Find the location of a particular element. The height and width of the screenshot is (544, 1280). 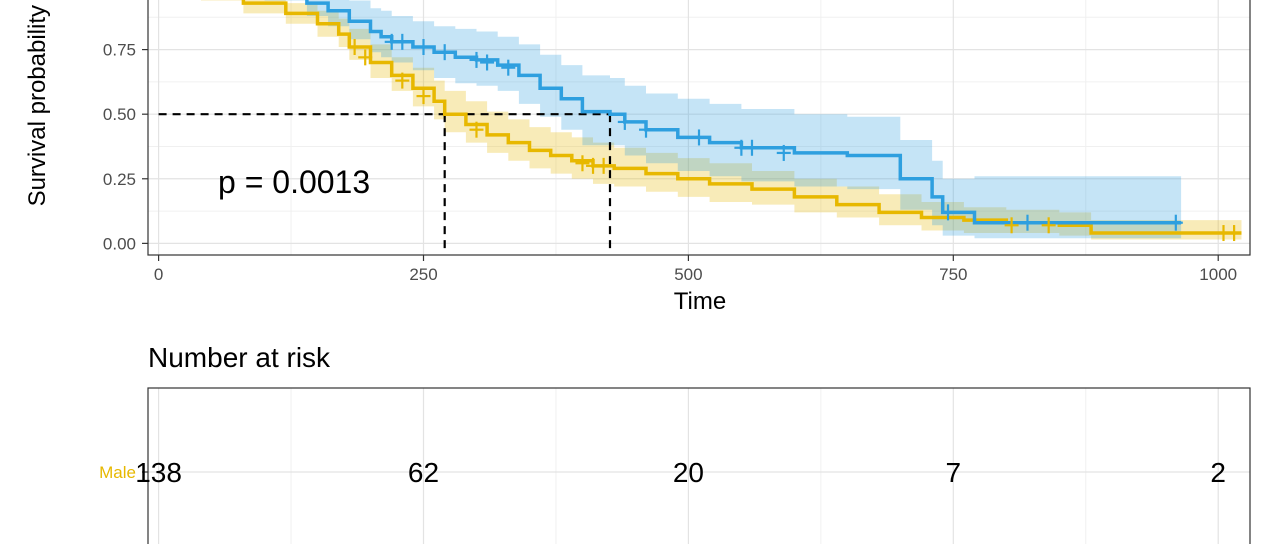

risk-count: 20 is located at coordinates (688, 472).